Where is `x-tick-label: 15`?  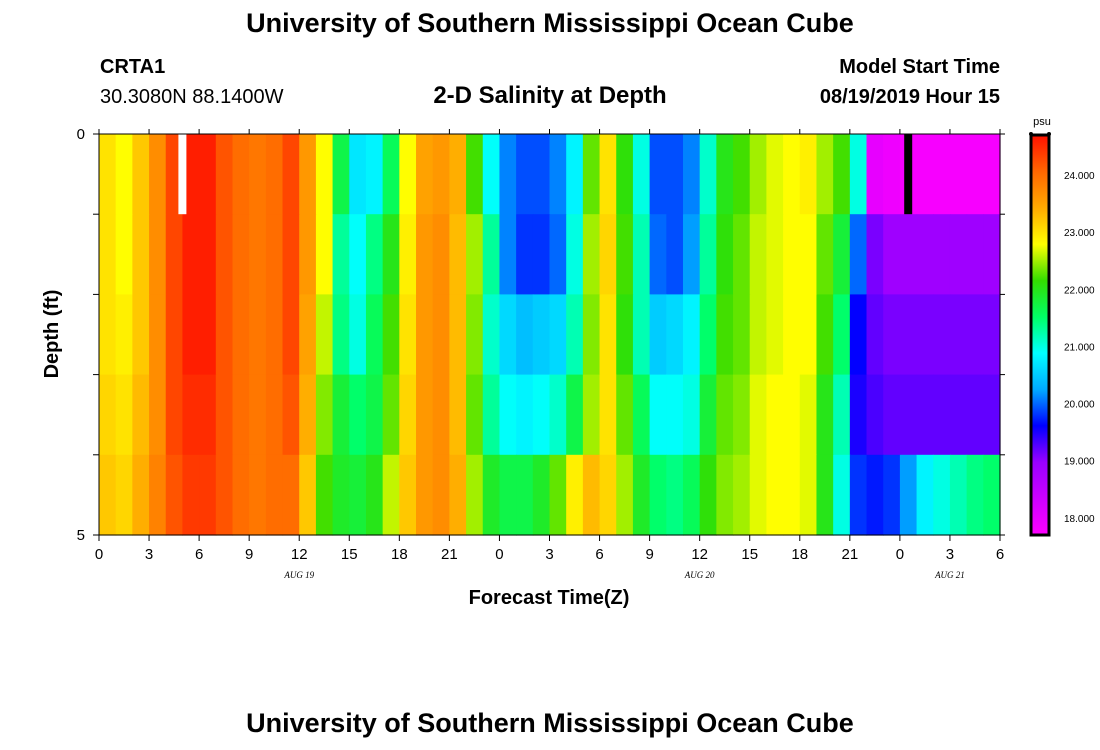
x-tick-label: 15 is located at coordinates (349, 554).